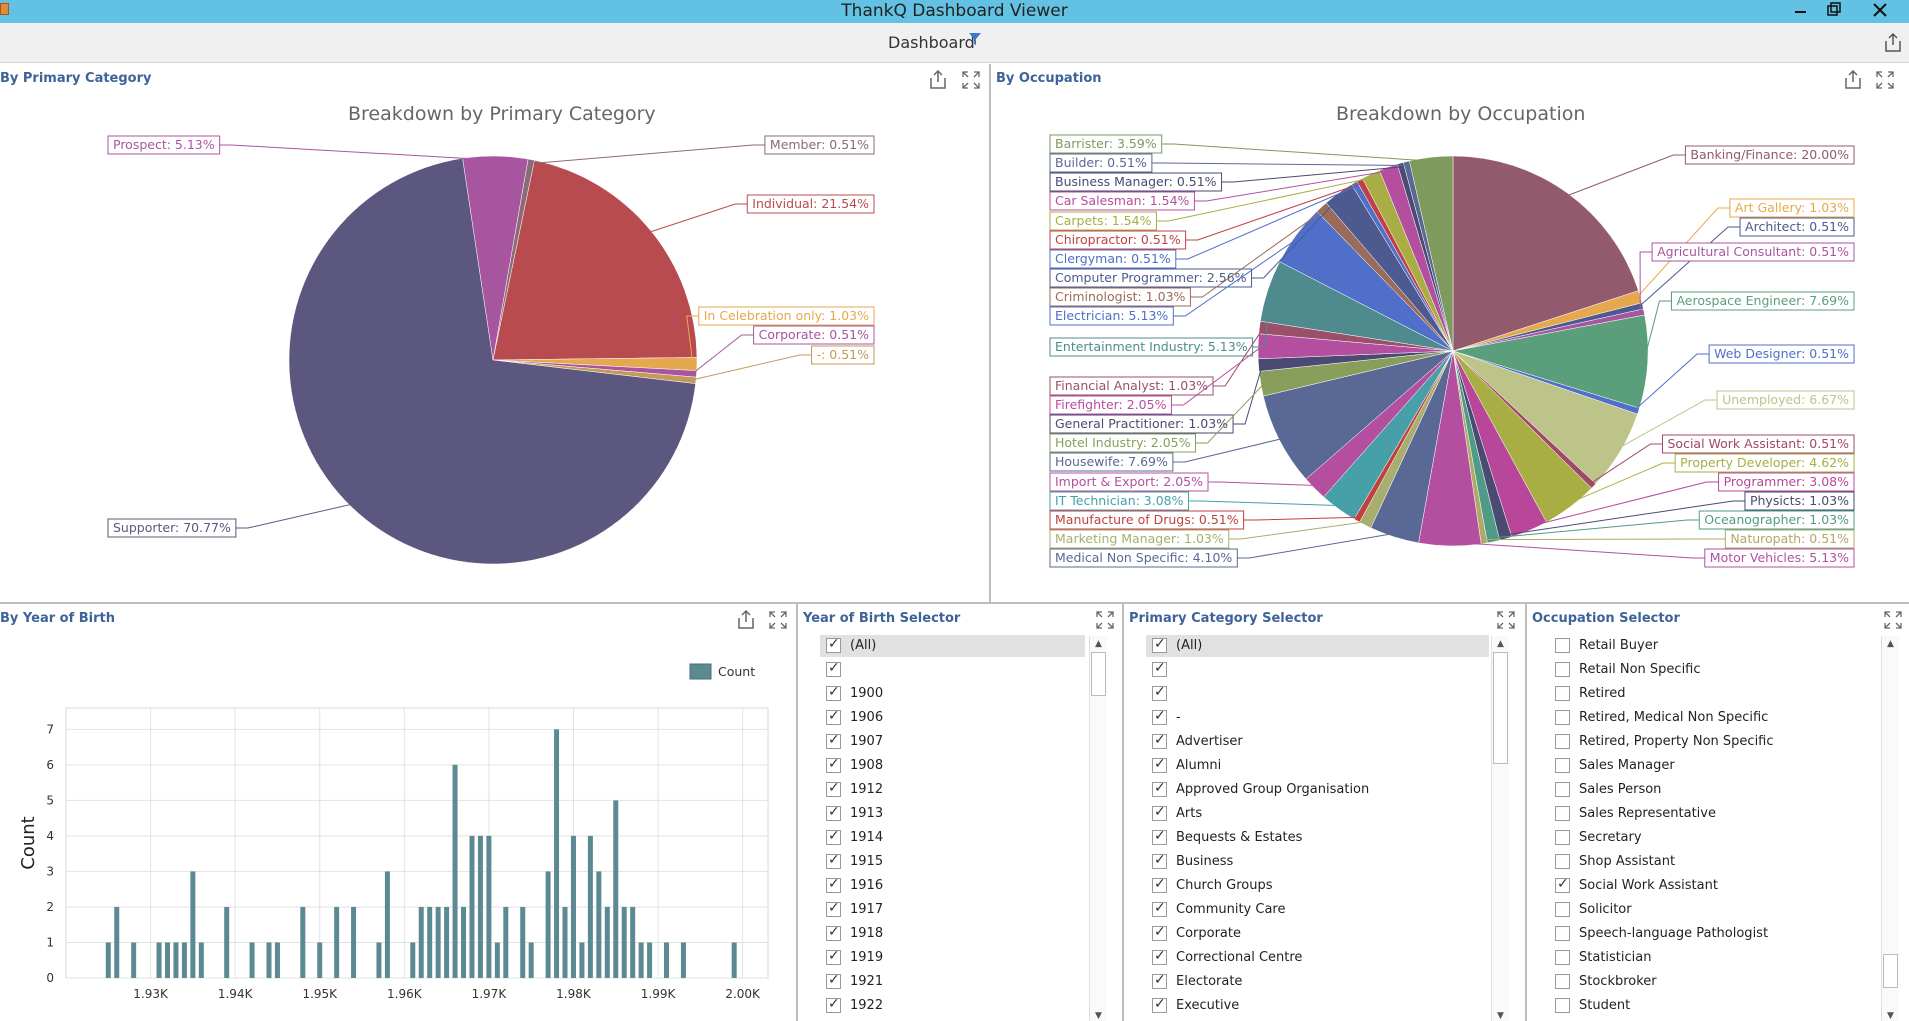  What do you see at coordinates (1800, 10) in the screenshot?
I see `minimize-button` at bounding box center [1800, 10].